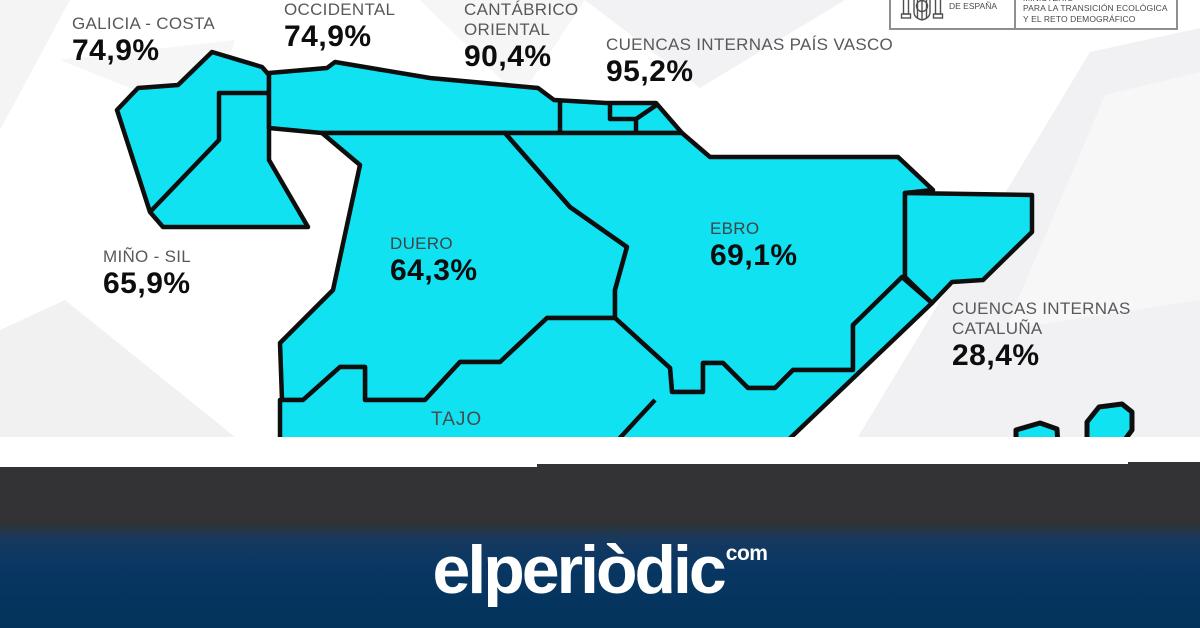 The width and height of the screenshot is (1200, 628). Describe the element at coordinates (340, 9) in the screenshot. I see `region-name: OCCIDENTAL` at that location.